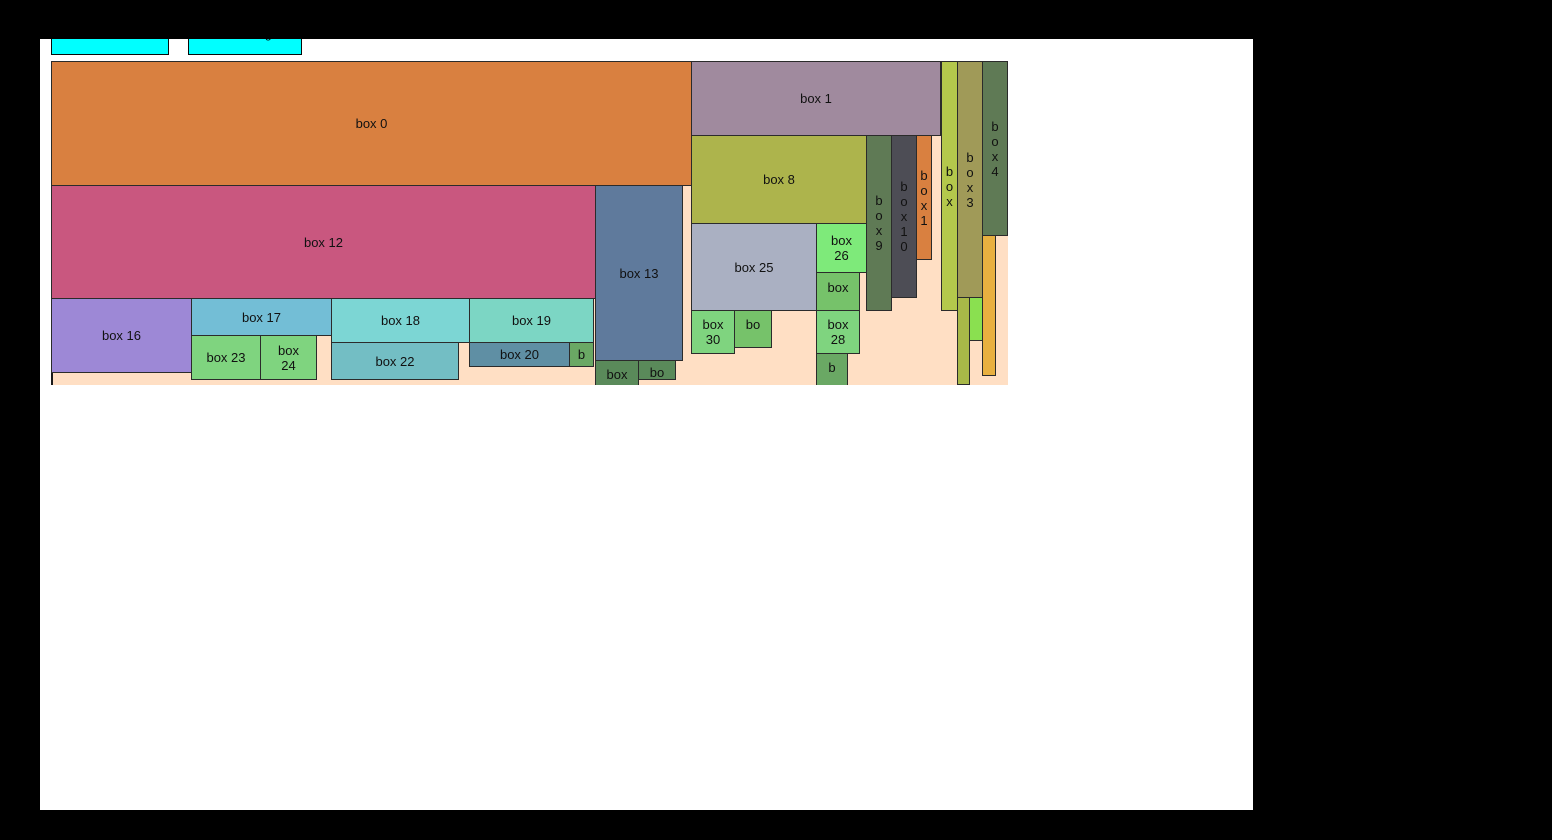  I want to click on box-5: box, so click(949, 186).